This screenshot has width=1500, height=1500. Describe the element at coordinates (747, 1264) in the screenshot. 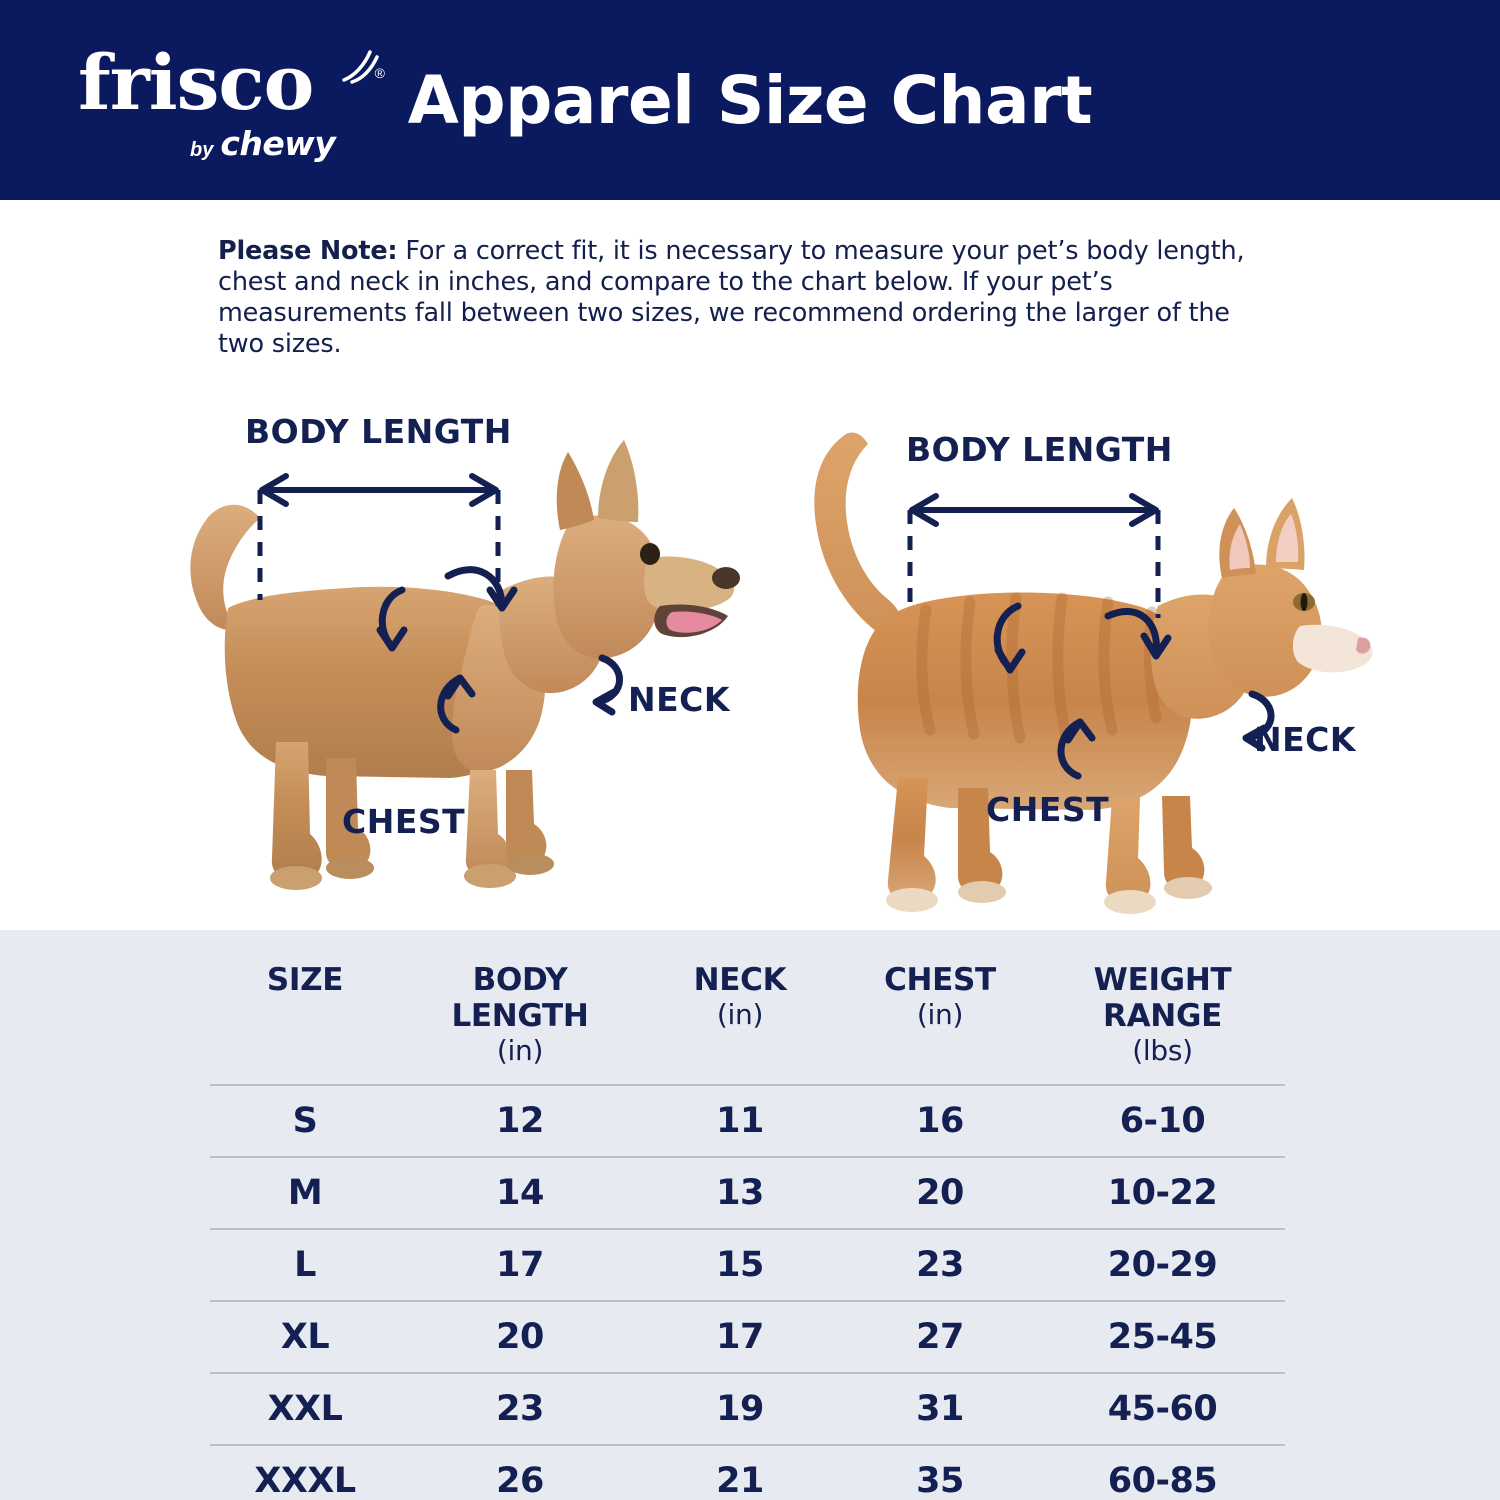

I see `table-row: L 17 15 23 20-29` at that location.